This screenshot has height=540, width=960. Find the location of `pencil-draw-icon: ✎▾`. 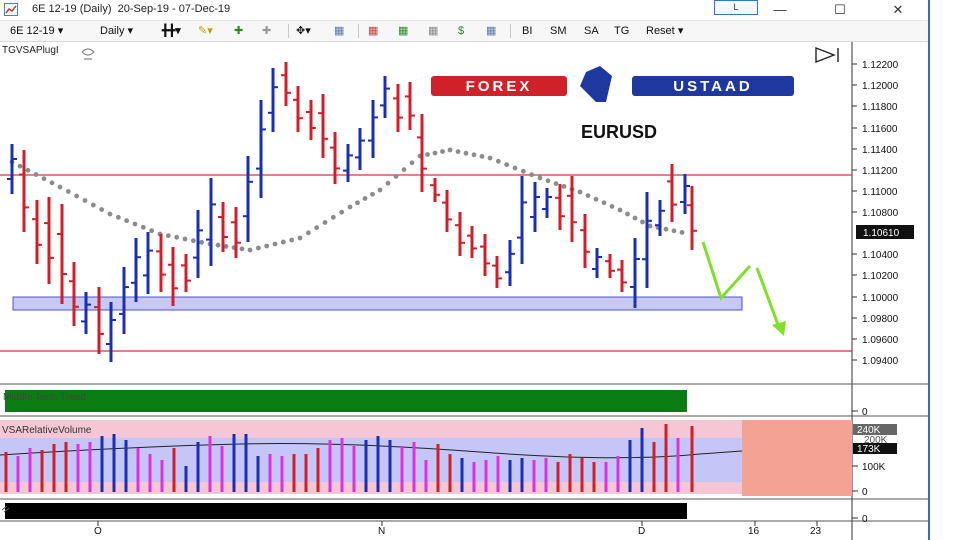

pencil-draw-icon: ✎▾ is located at coordinates (205, 31).